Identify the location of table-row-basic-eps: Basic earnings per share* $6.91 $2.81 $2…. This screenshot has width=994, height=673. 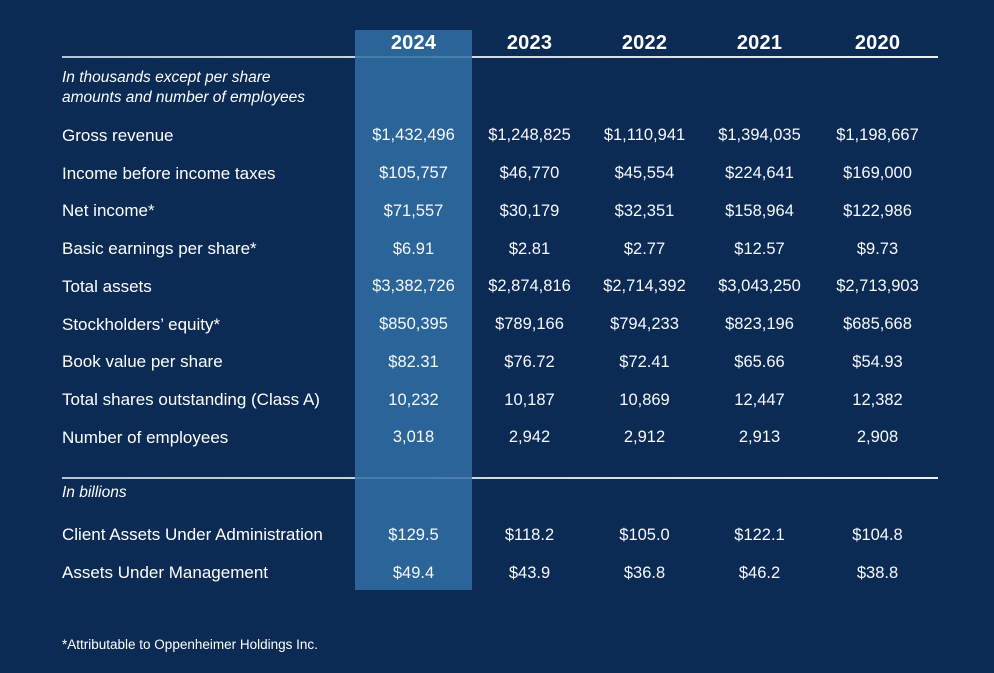
(500, 249).